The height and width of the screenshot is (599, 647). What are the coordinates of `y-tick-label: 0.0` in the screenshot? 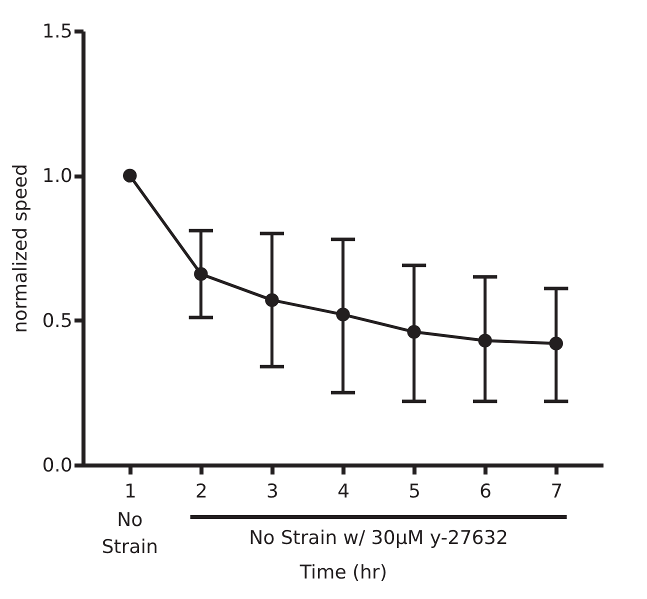 It's located at (57, 465).